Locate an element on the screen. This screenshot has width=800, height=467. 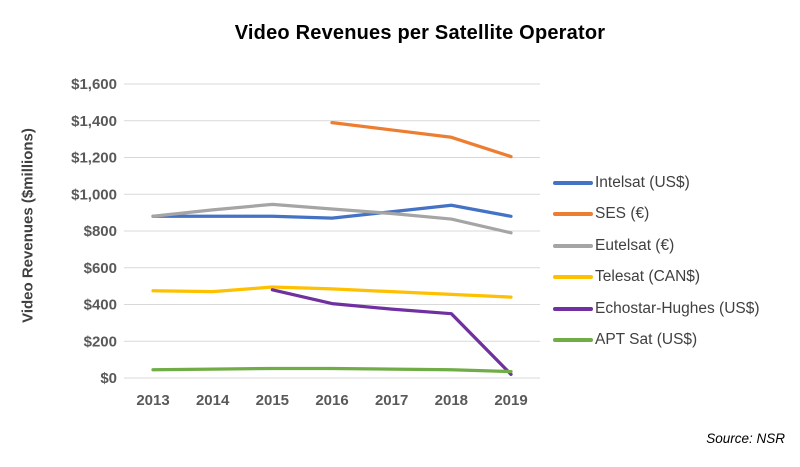
series-line-intelsat-us is located at coordinates (332, 211).